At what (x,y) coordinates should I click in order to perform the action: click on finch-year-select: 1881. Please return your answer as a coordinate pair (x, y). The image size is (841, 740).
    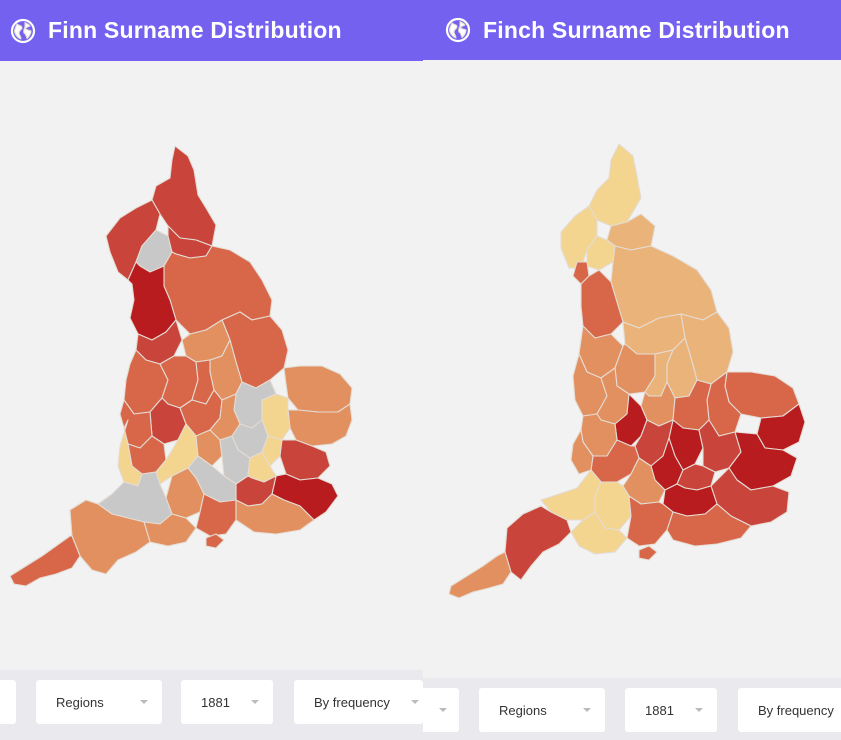
    Looking at the image, I should click on (671, 710).